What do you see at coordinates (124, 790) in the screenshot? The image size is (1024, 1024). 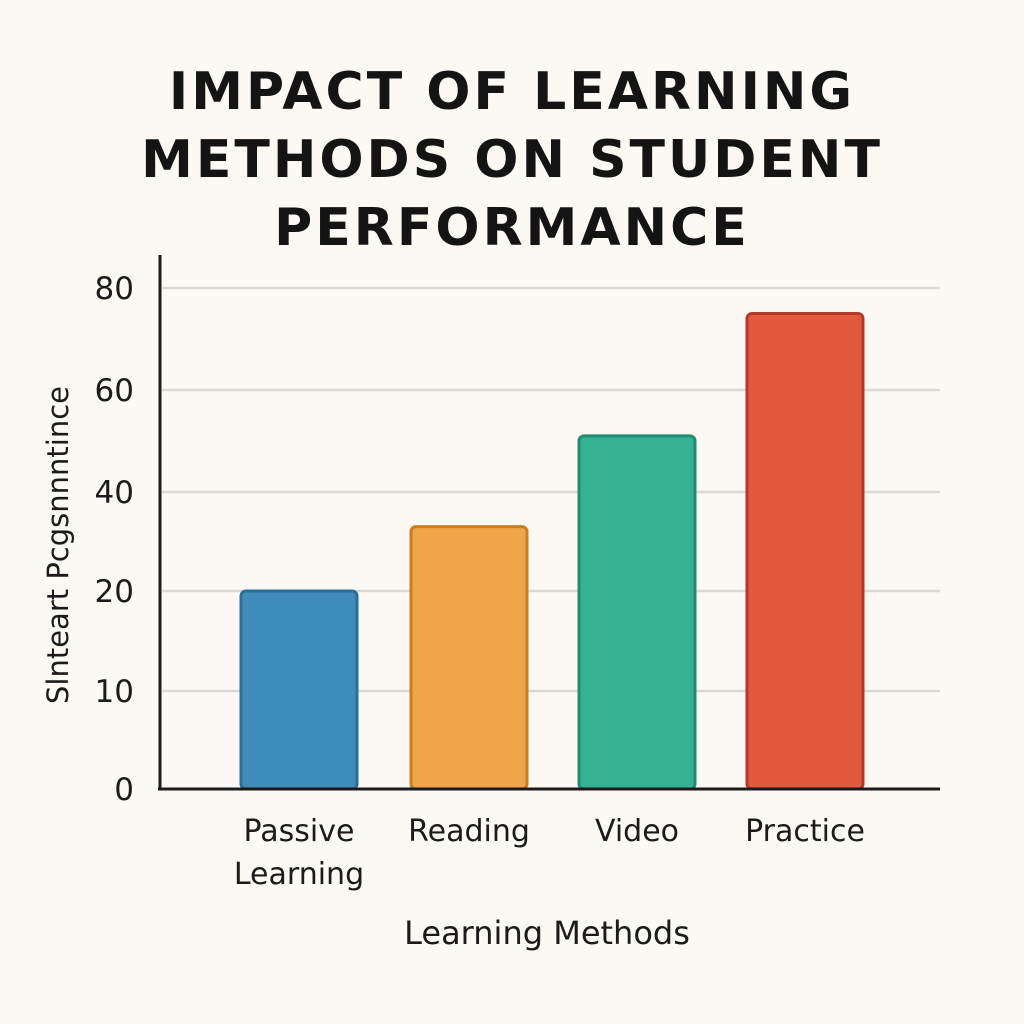 I see `y-tick-label: 0` at bounding box center [124, 790].